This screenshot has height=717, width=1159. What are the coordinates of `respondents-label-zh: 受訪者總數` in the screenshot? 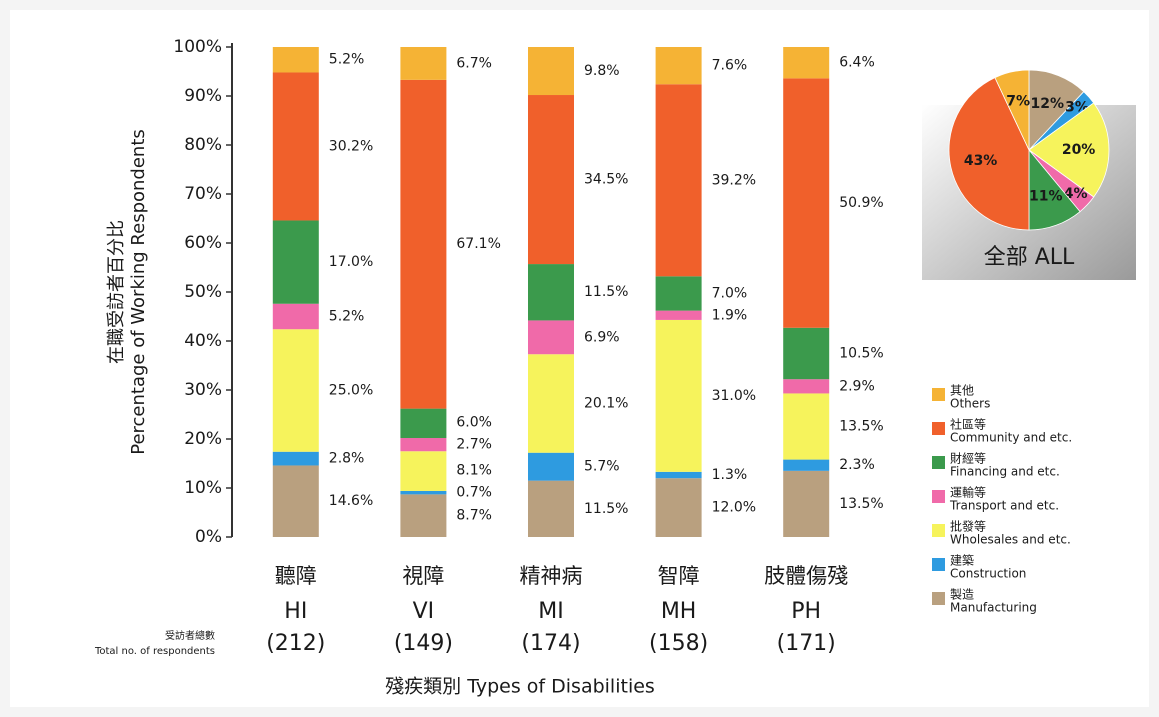 It's located at (190, 635).